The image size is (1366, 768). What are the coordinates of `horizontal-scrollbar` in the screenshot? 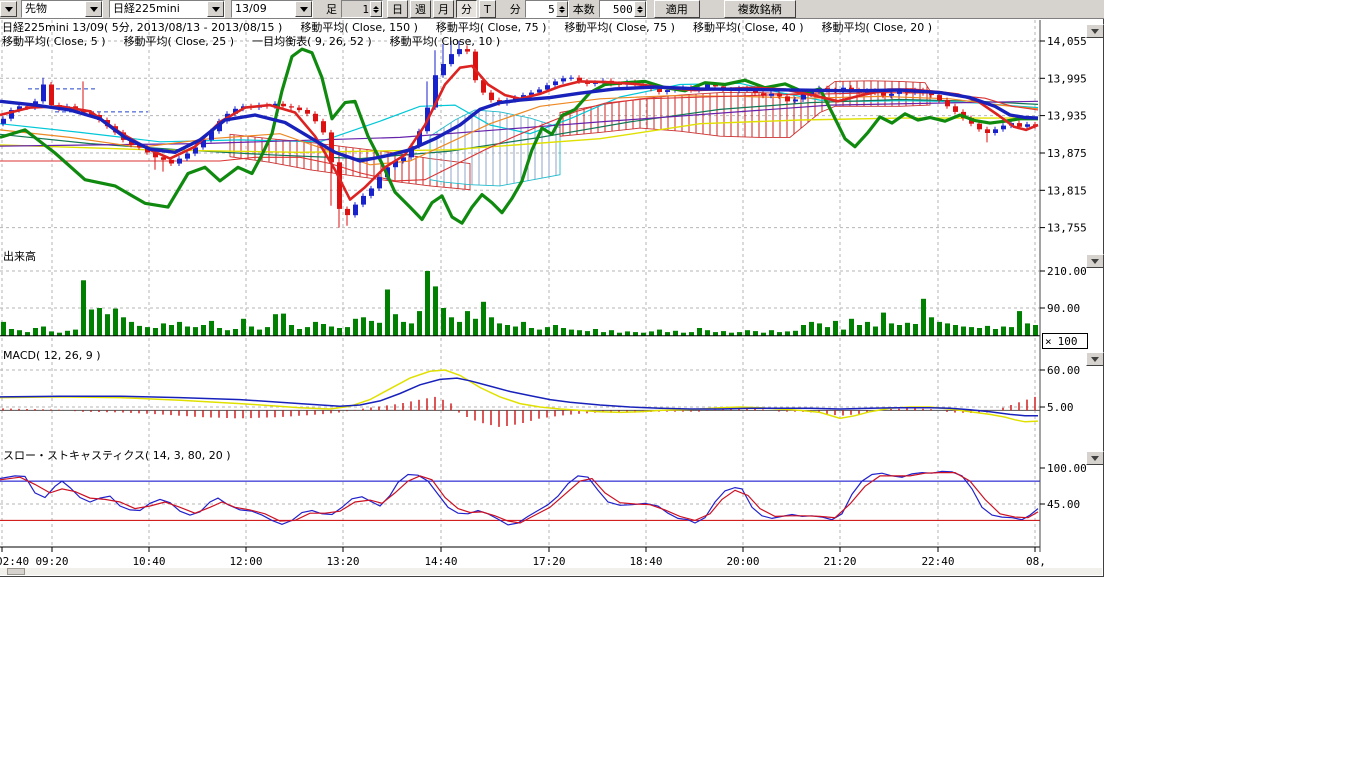 It's located at (551, 571).